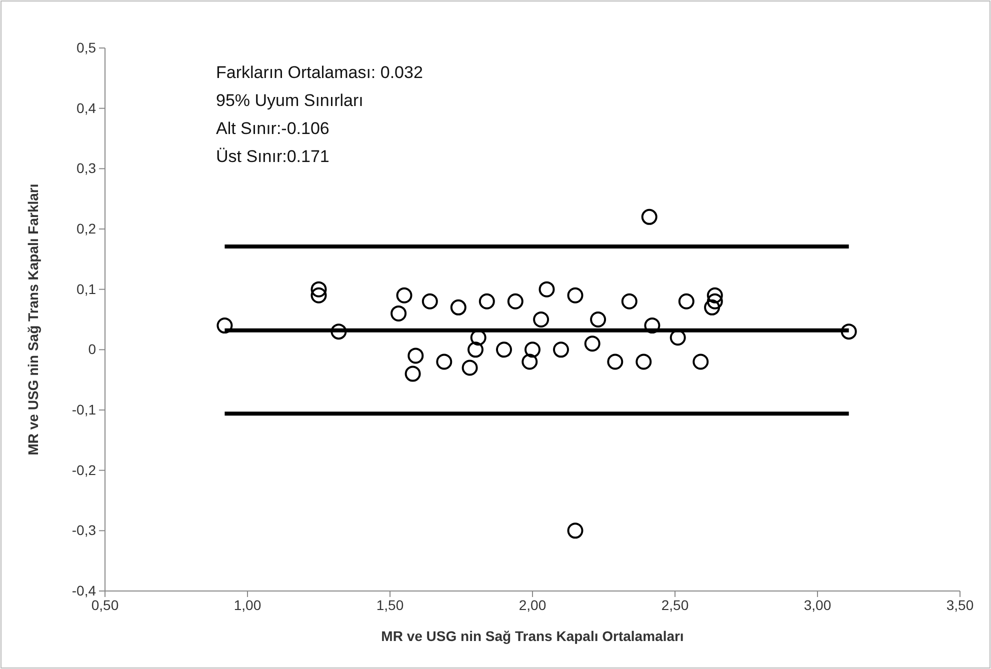  What do you see at coordinates (248, 604) in the screenshot?
I see `x-tick-label: 1,00` at bounding box center [248, 604].